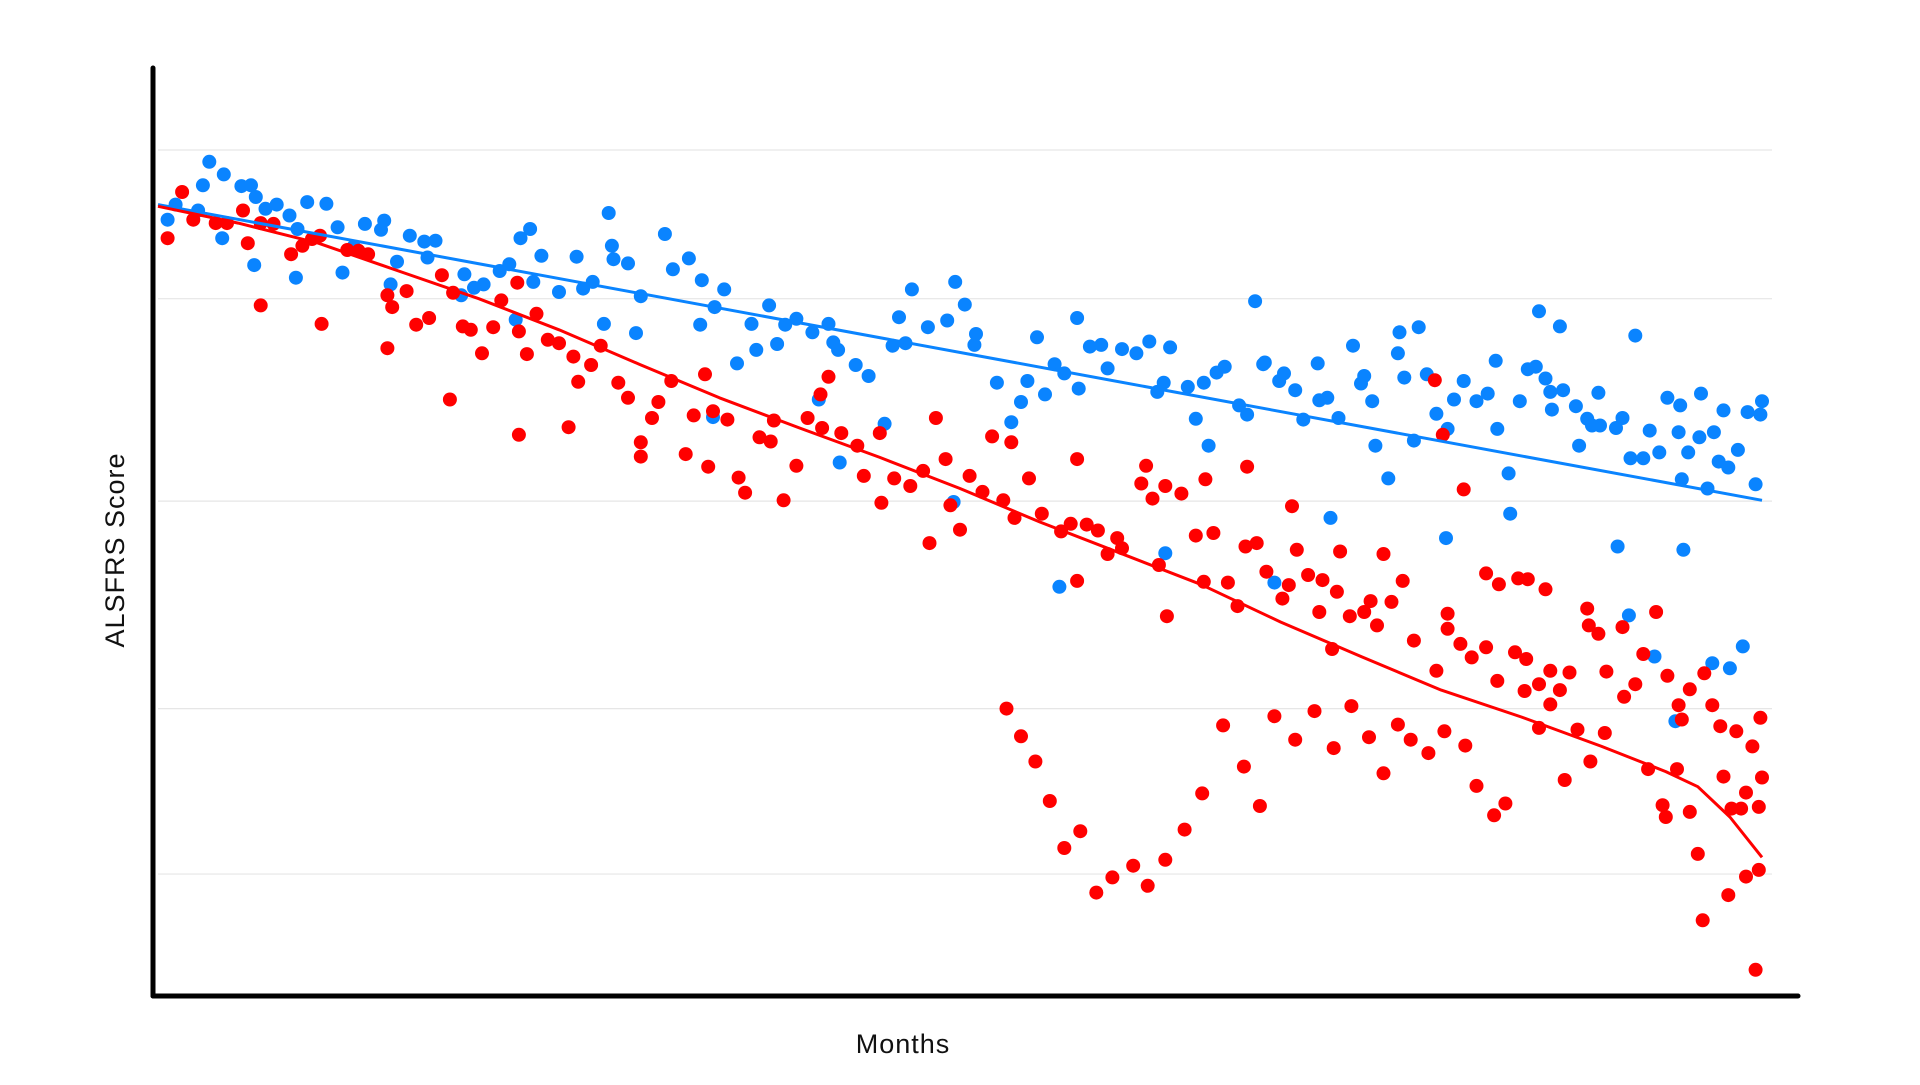  What do you see at coordinates (115, 549) in the screenshot?
I see `y-axis-title: ALSFRS Score` at bounding box center [115, 549].